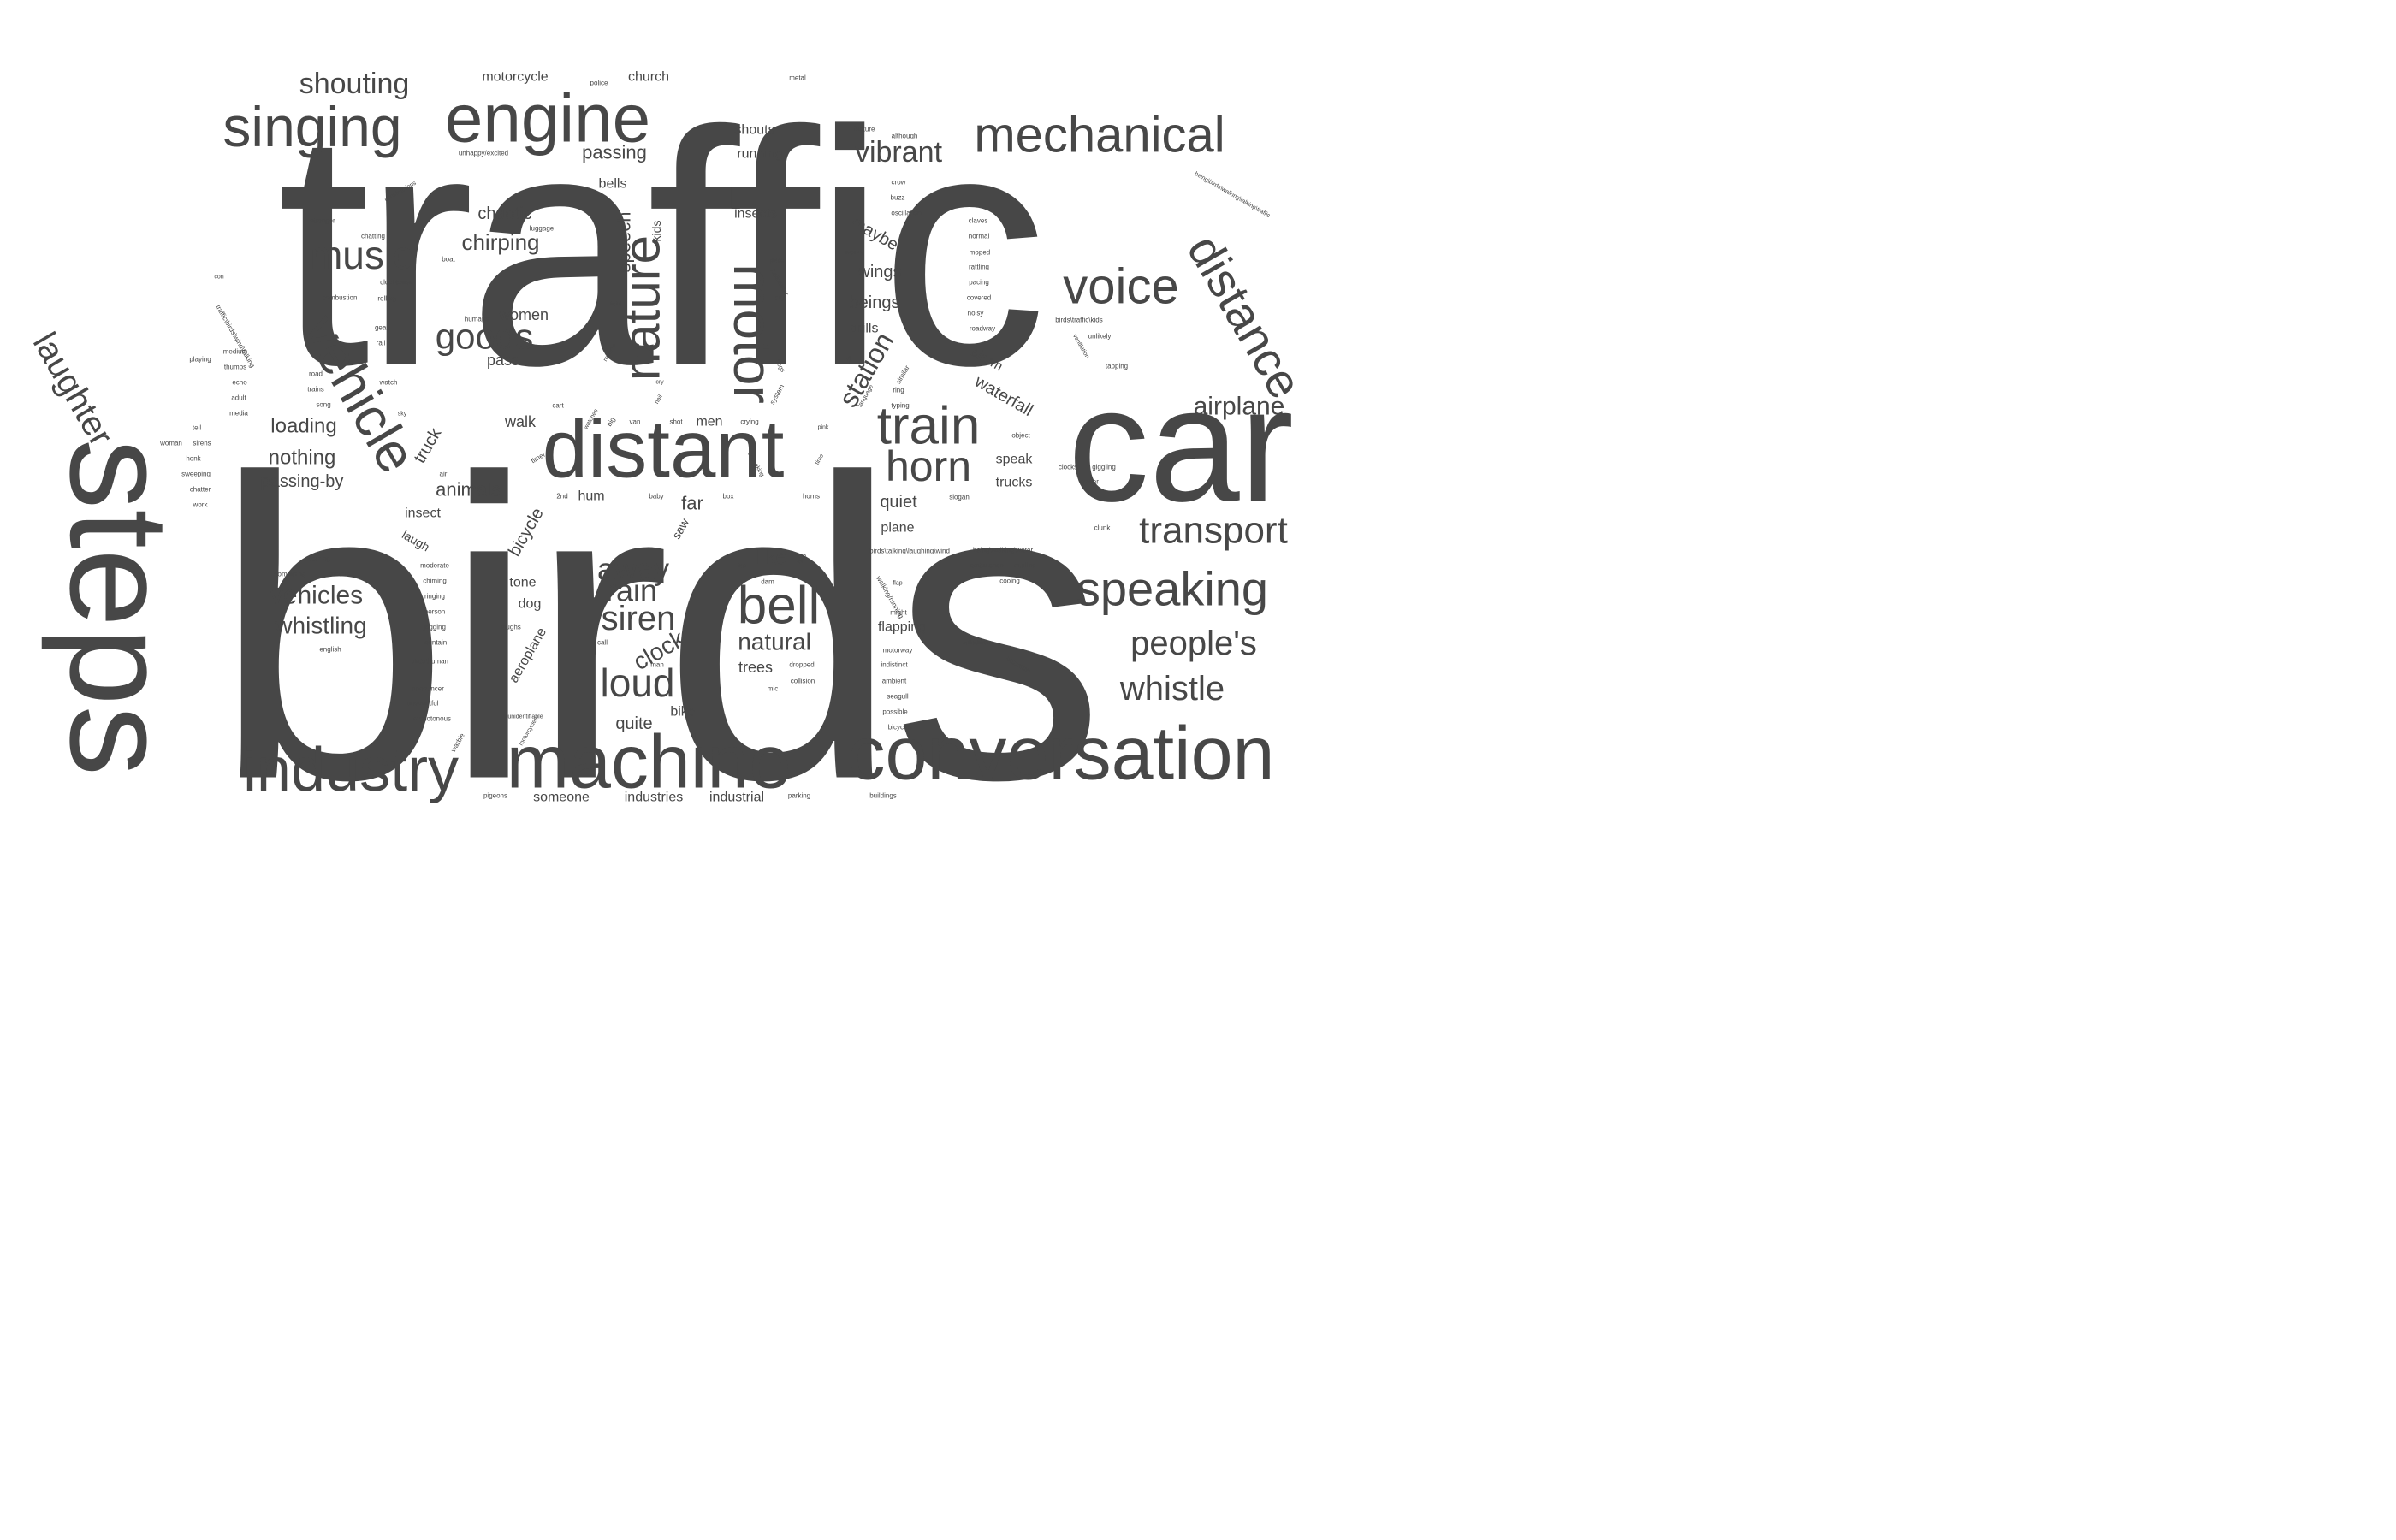 Image resolution: width=2396 pixels, height=1540 pixels. Describe the element at coordinates (202, 443) in the screenshot. I see `word-sirens: sirens` at that location.